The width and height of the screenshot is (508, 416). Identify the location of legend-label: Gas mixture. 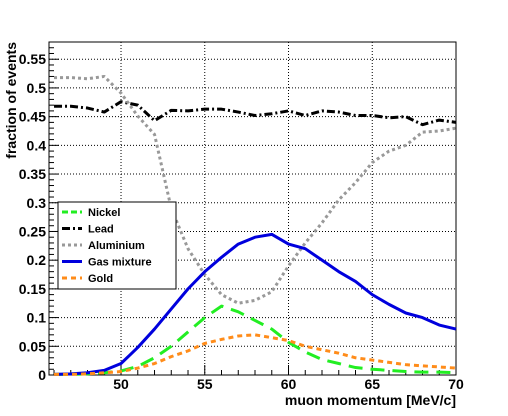
(120, 263).